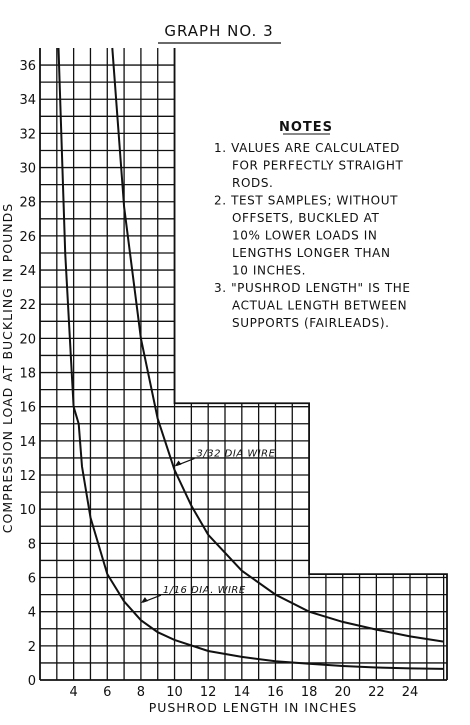 This screenshot has height=725, width=470. What do you see at coordinates (204, 590) in the screenshot?
I see `annotation-1-16-dia-wire: 1/16 DIA. WIRE` at bounding box center [204, 590].